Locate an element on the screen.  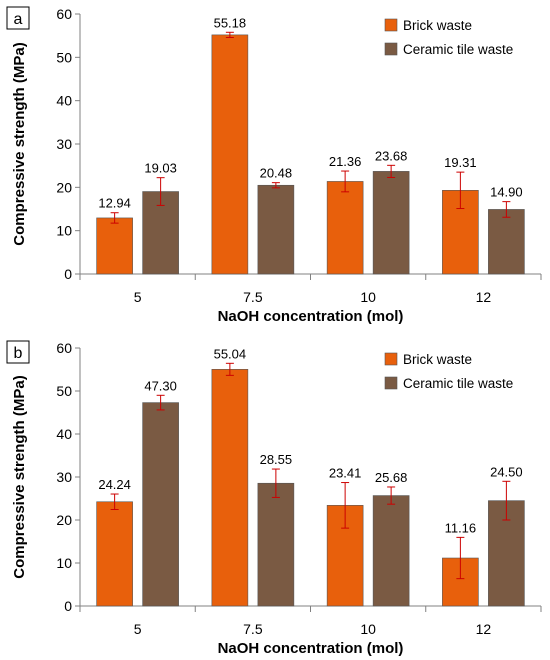
data-label: 55.18 is located at coordinates (230, 22).